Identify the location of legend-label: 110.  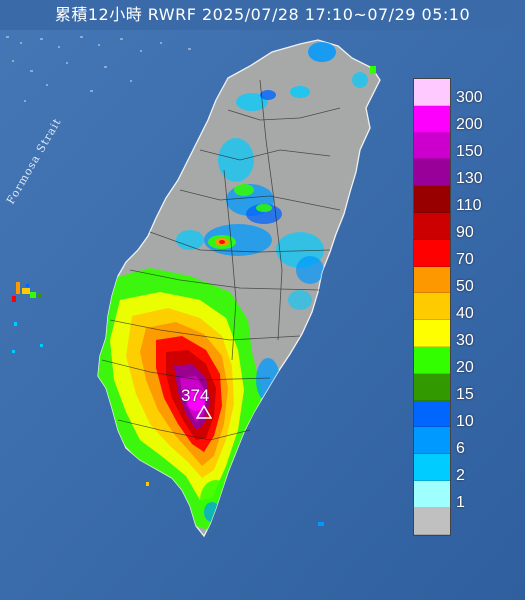
(469, 205).